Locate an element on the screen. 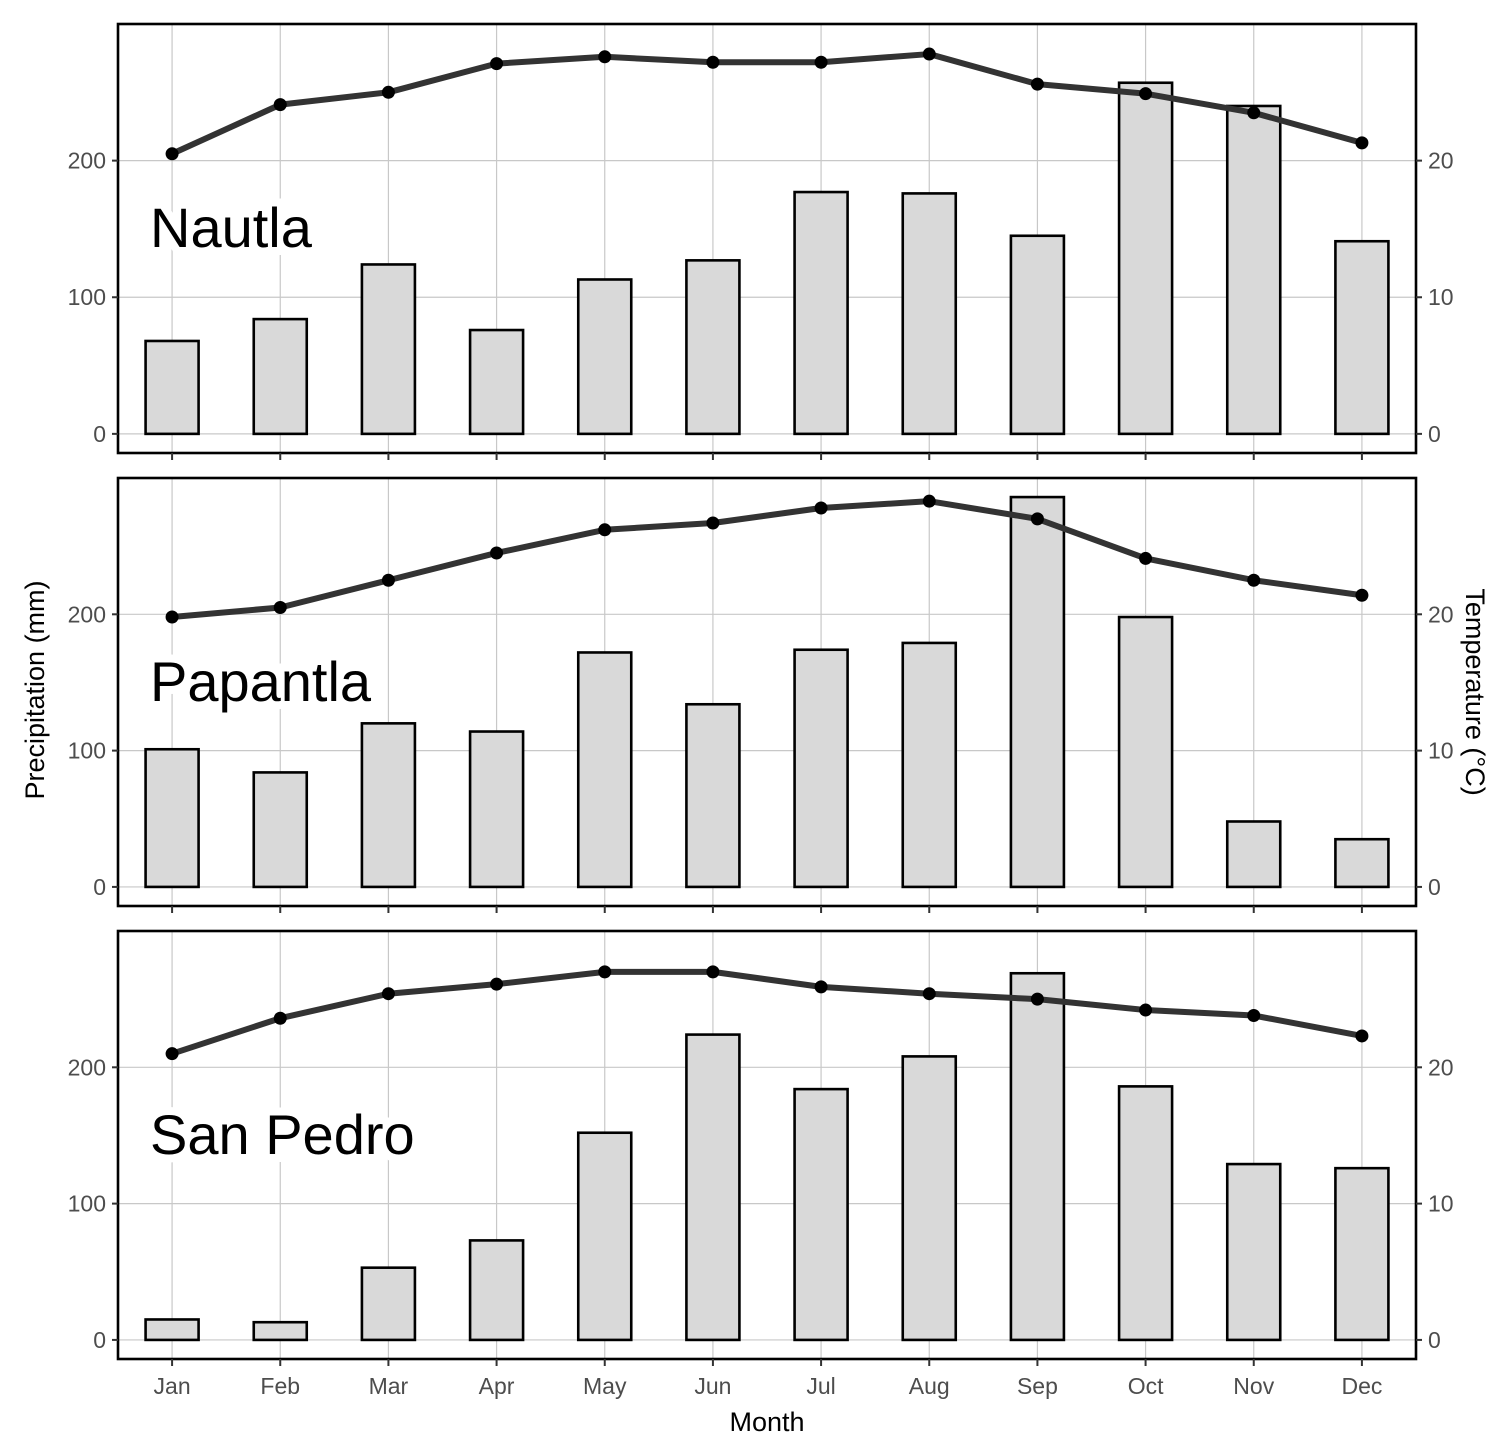  x-tick-label: Aug is located at coordinates (929, 1386).